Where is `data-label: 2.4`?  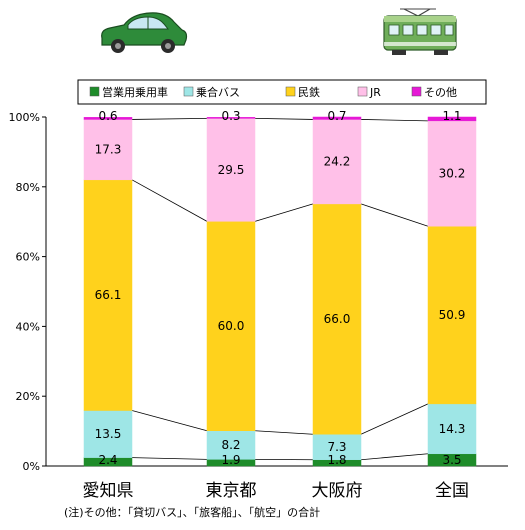 data-label: 2.4 is located at coordinates (107, 460).